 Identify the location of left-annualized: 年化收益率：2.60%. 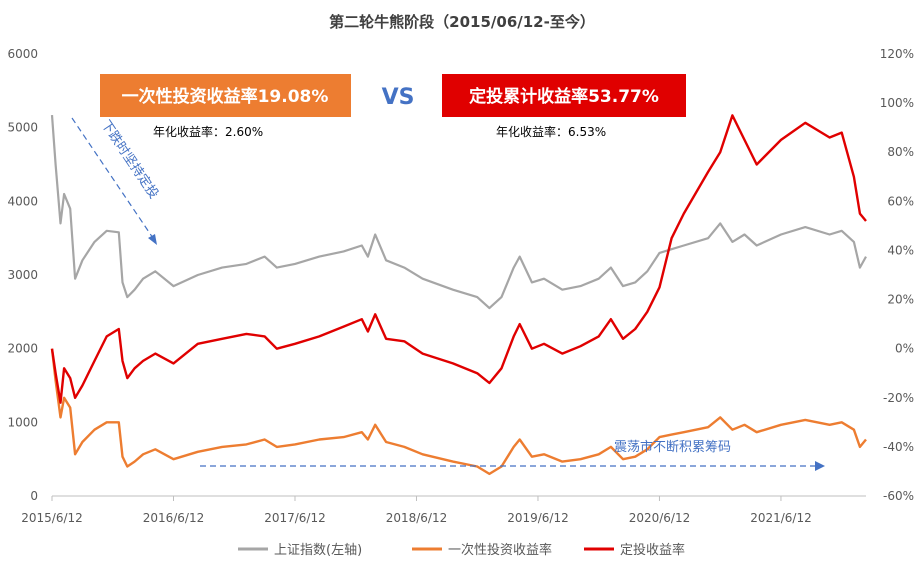
(208, 131).